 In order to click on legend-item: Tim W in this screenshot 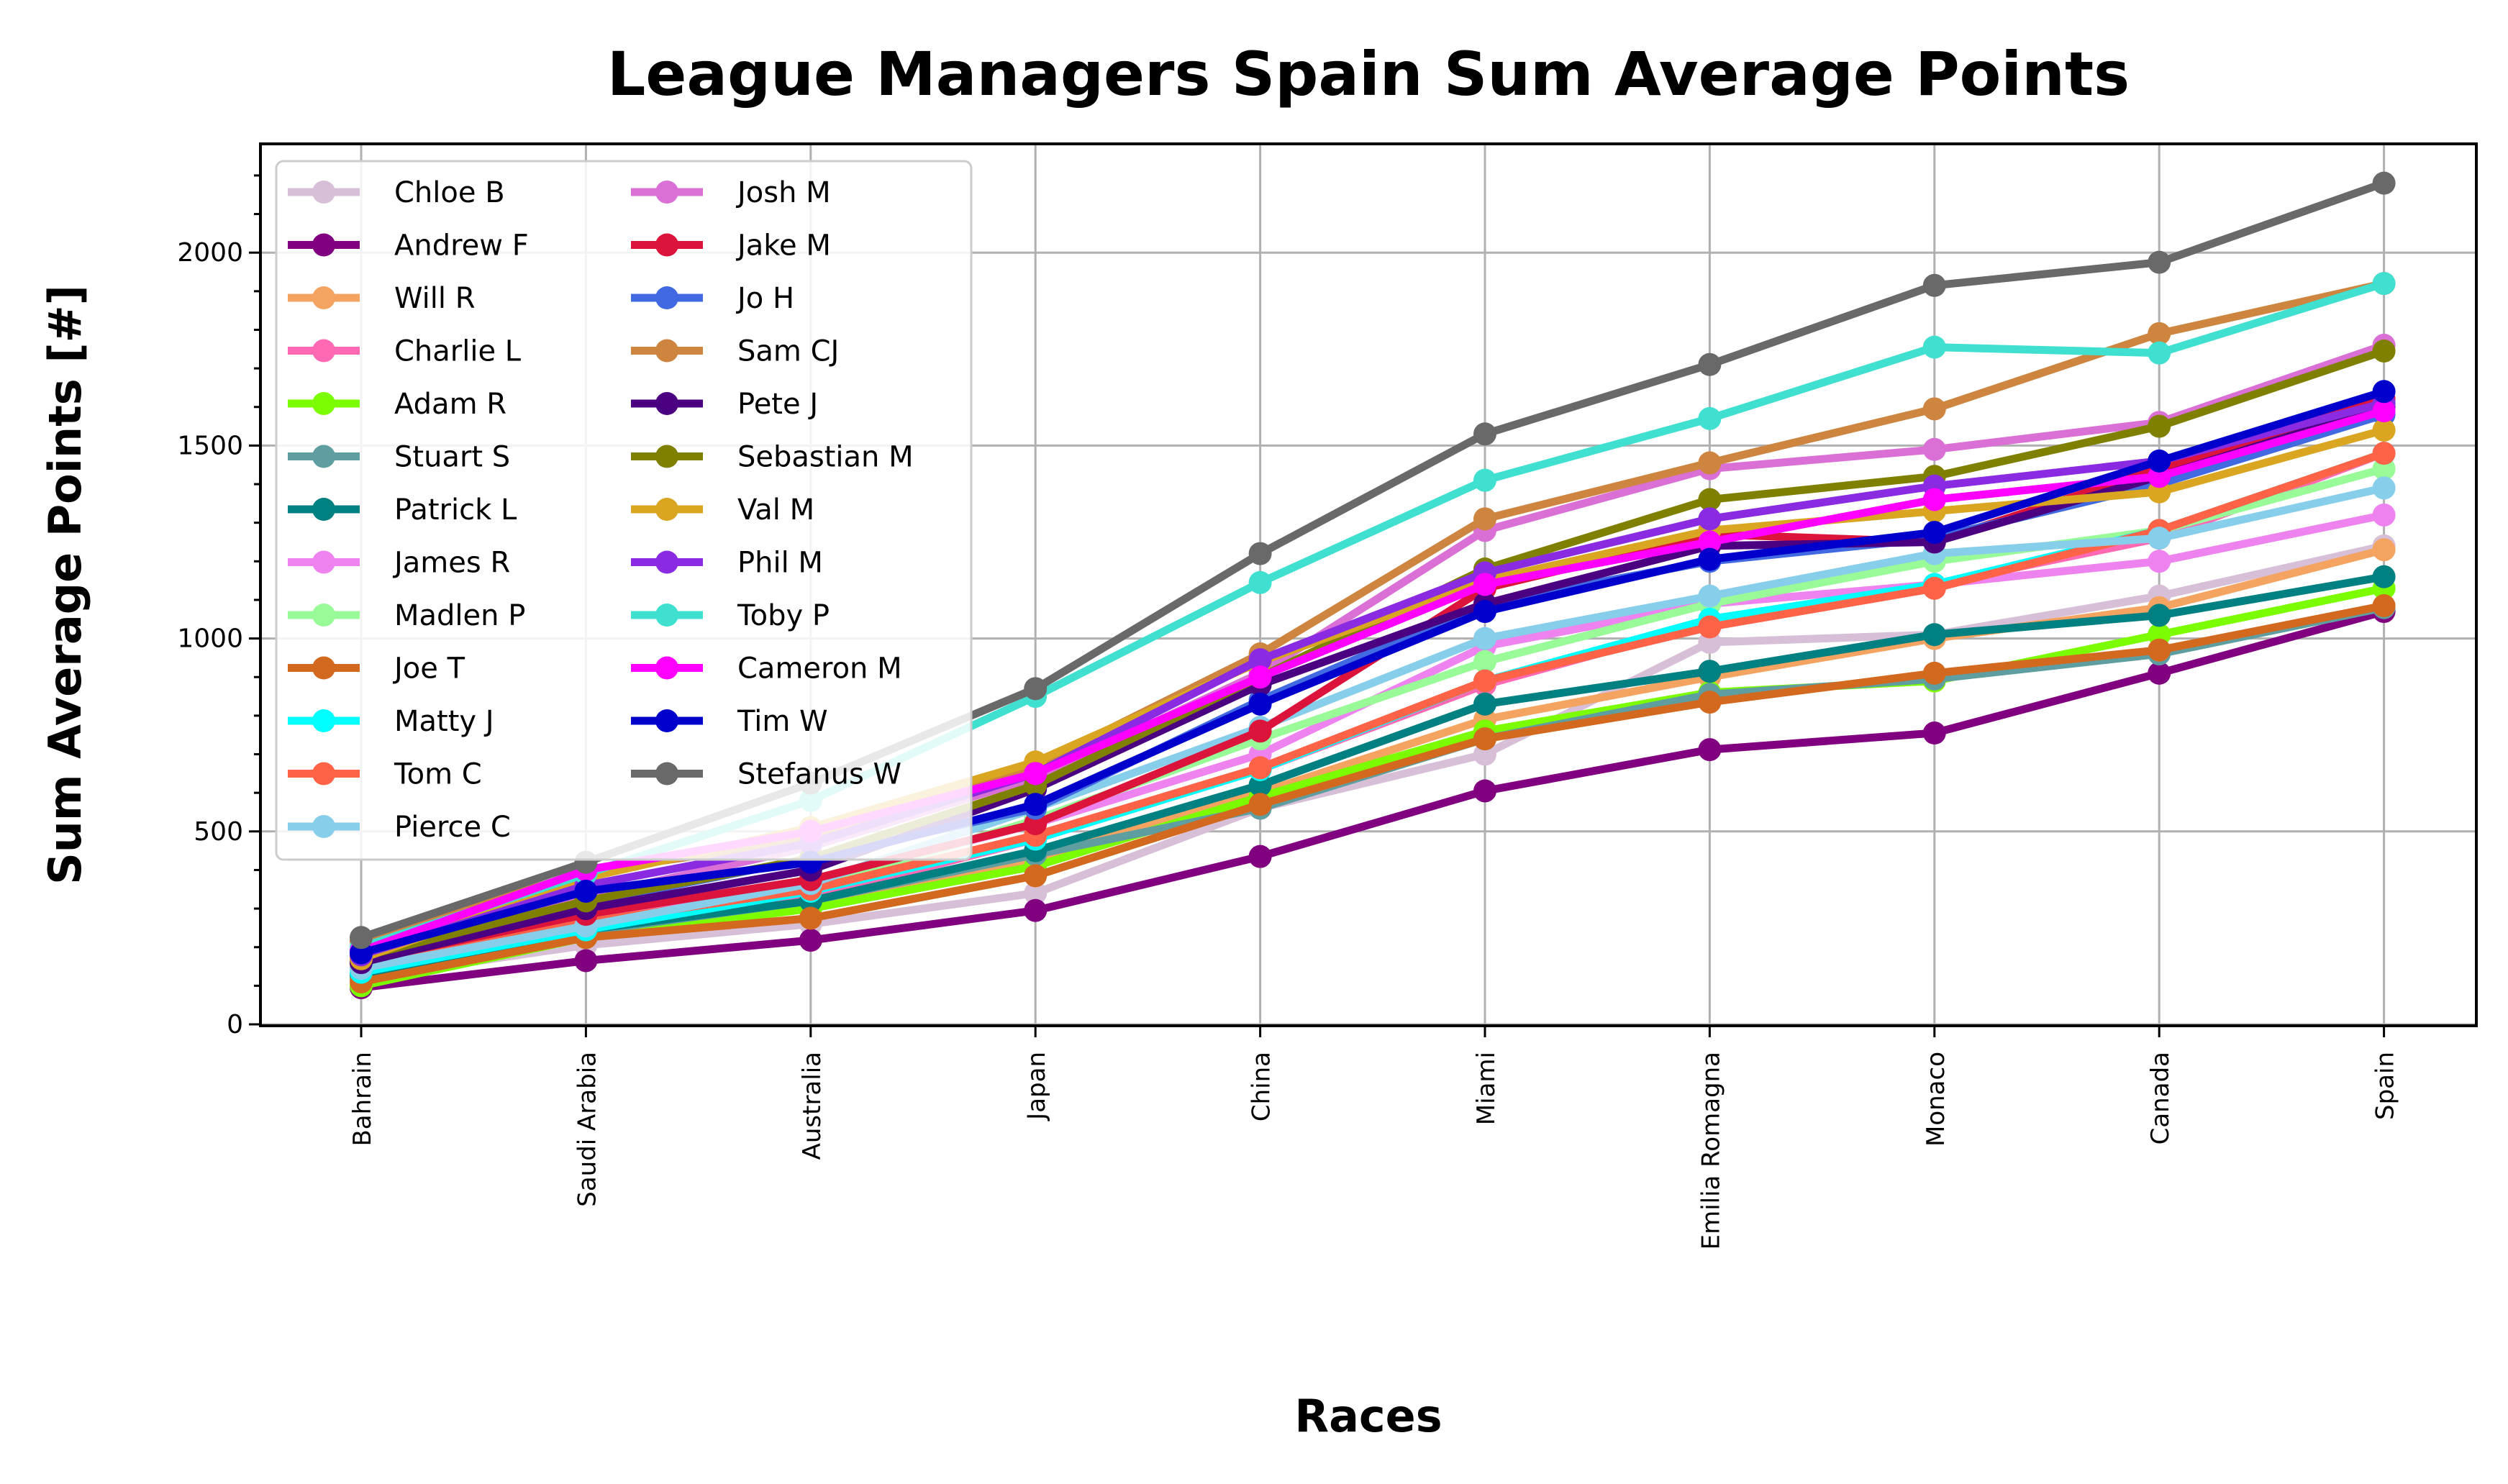, I will do `click(729, 722)`.